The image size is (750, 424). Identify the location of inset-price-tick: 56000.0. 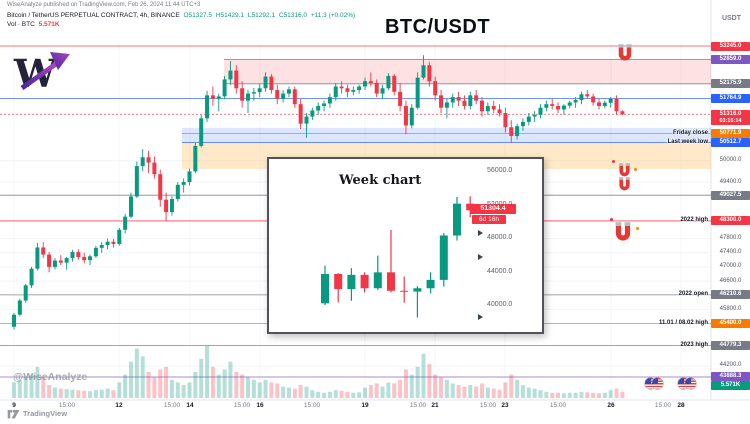
(500, 170).